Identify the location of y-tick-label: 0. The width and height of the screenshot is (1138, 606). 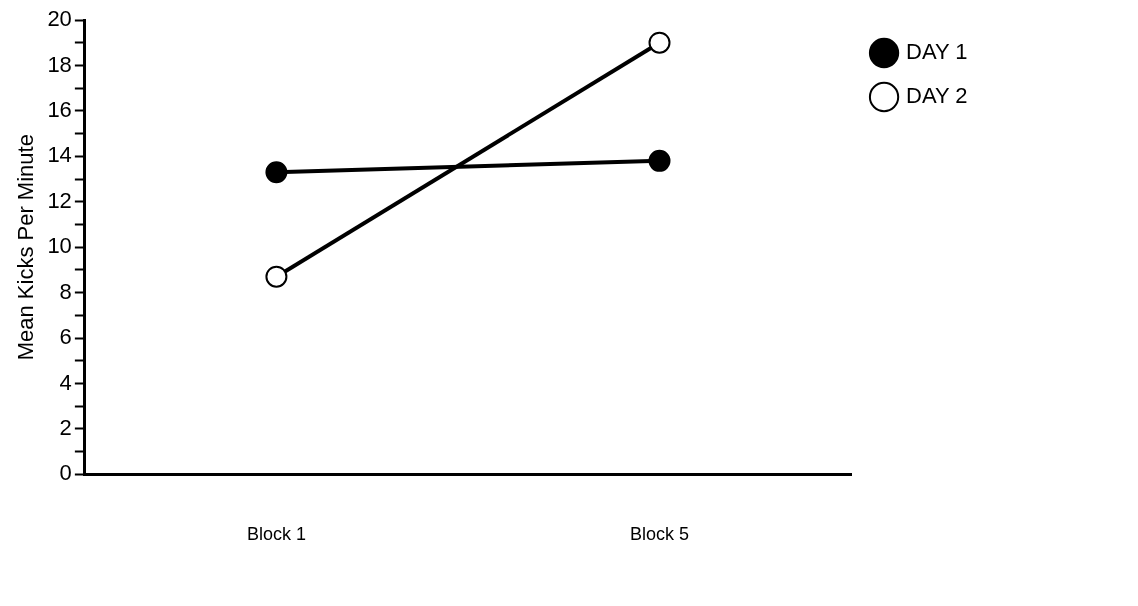
(65, 473).